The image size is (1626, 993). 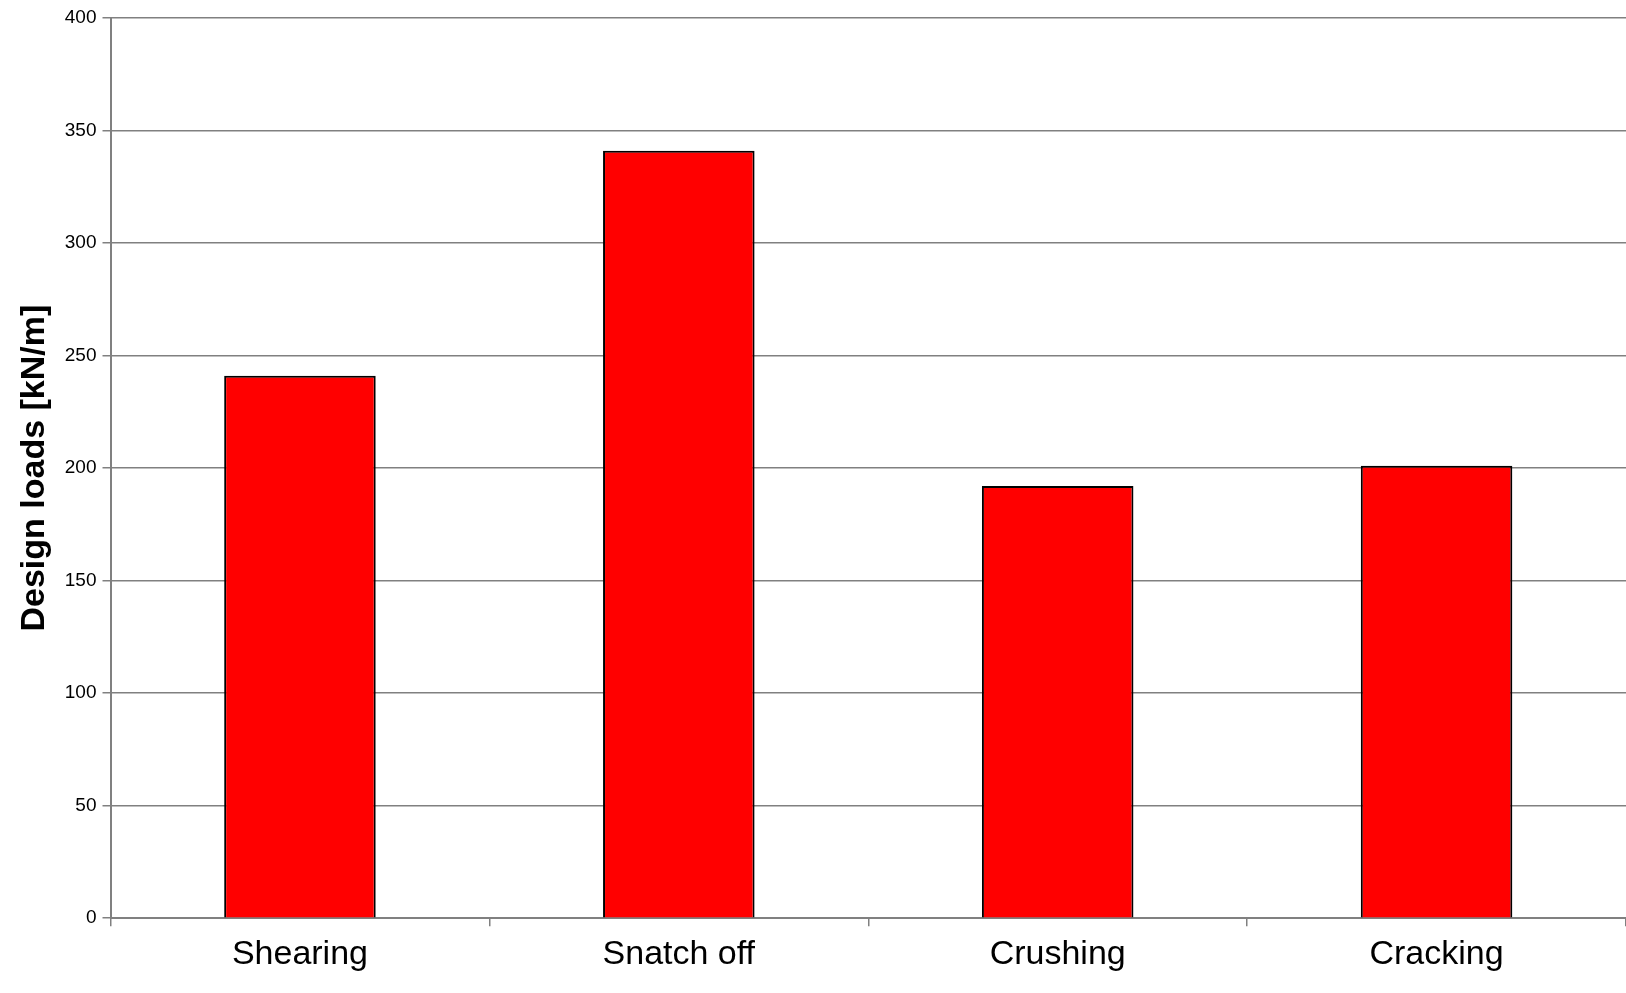 What do you see at coordinates (1057, 951) in the screenshot?
I see `x-tick-label: Crushing` at bounding box center [1057, 951].